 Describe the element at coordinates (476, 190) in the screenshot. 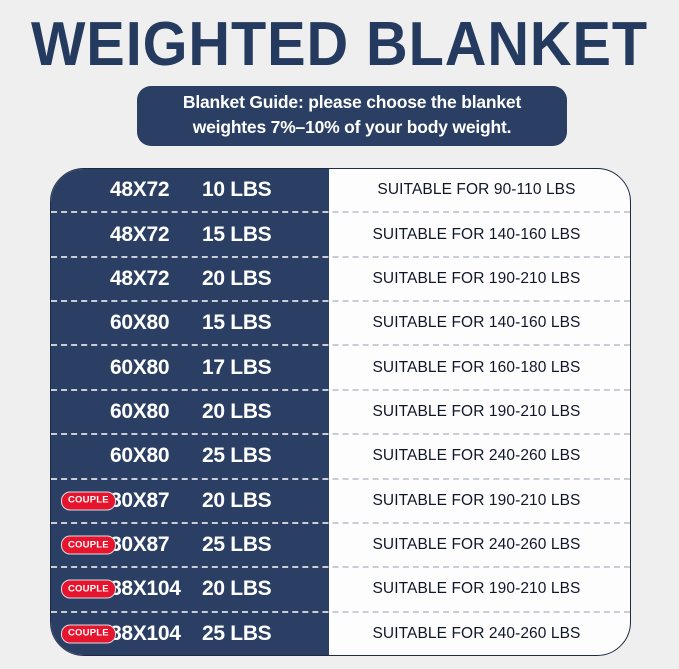

I see `suitable-weight-range: SUITABLE FOR 90-110 LBS` at that location.